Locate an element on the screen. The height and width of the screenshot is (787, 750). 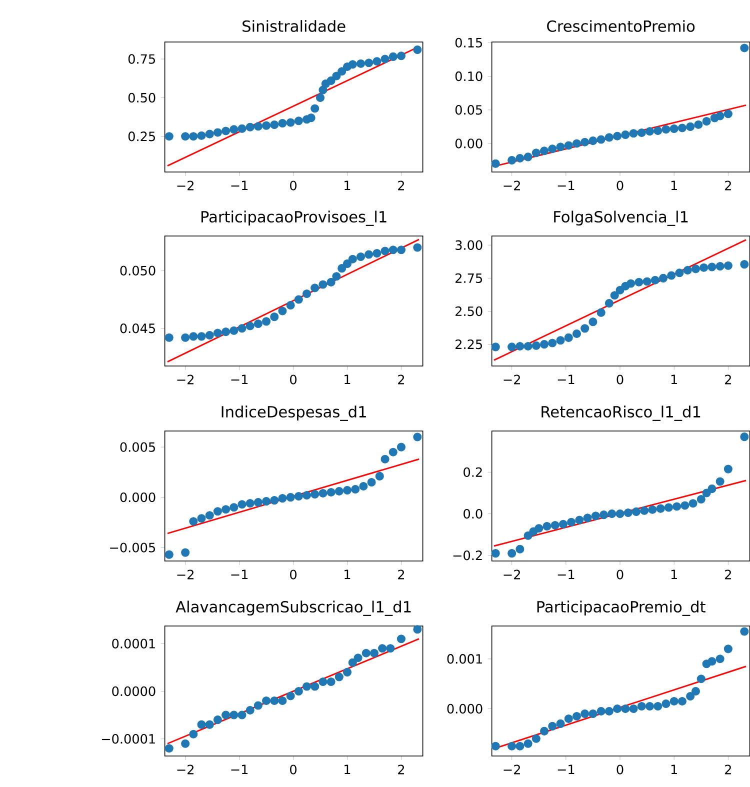
x-tick-label: −1 is located at coordinates (566, 379).